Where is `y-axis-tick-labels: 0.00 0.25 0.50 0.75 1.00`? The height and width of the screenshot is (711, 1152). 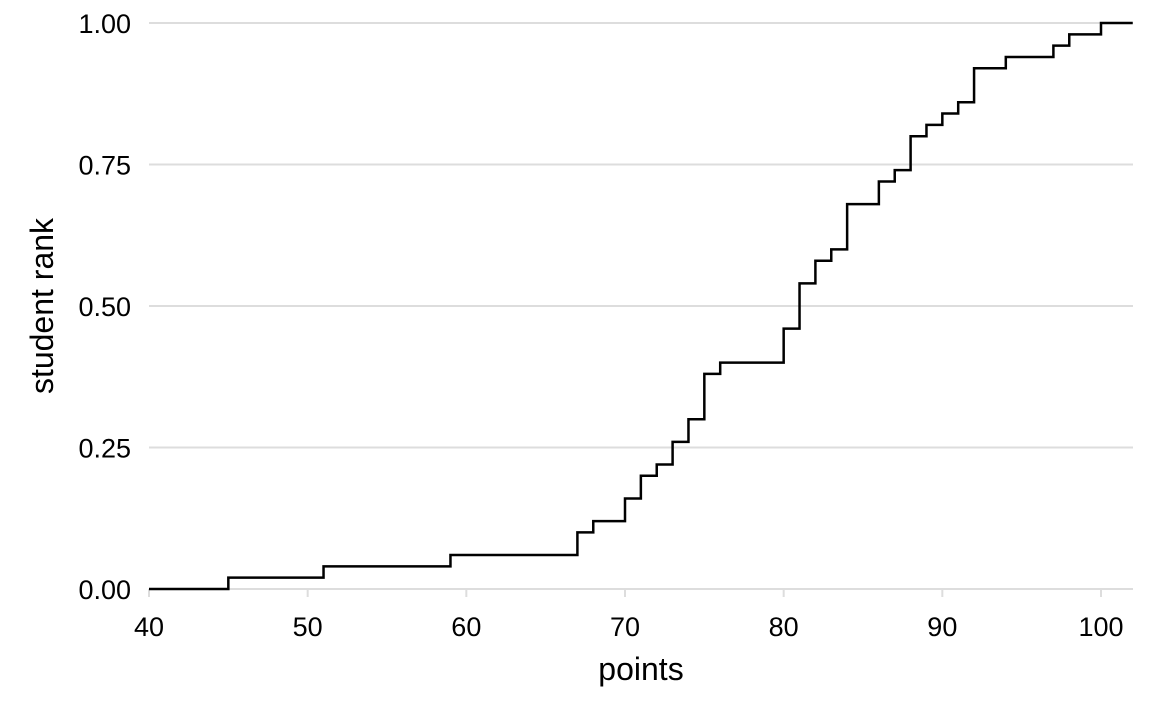 y-axis-tick-labels: 0.00 0.25 0.50 0.75 1.00 is located at coordinates (104, 307).